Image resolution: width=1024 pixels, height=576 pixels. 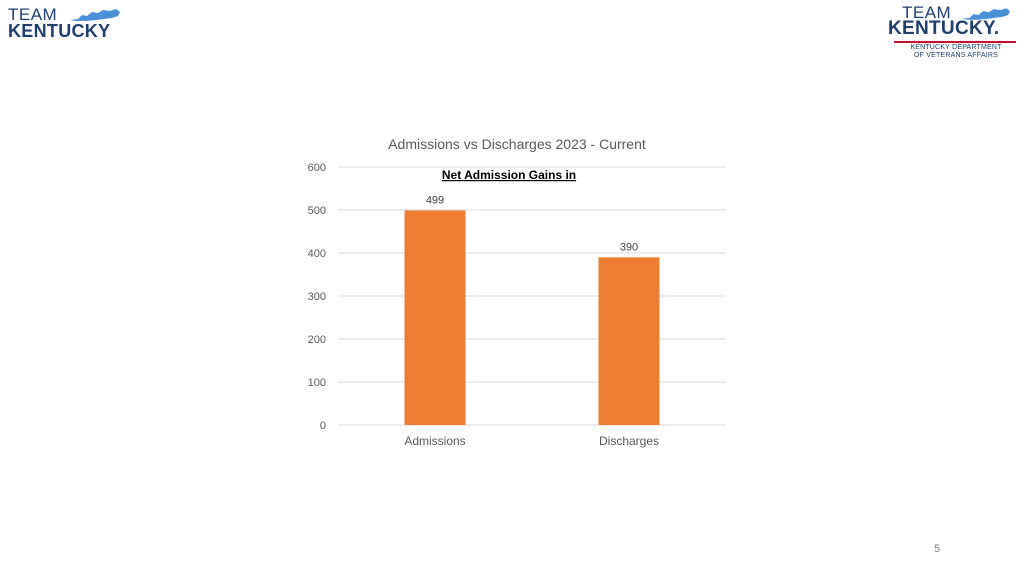 What do you see at coordinates (937, 549) in the screenshot?
I see `page-number: 5` at bounding box center [937, 549].